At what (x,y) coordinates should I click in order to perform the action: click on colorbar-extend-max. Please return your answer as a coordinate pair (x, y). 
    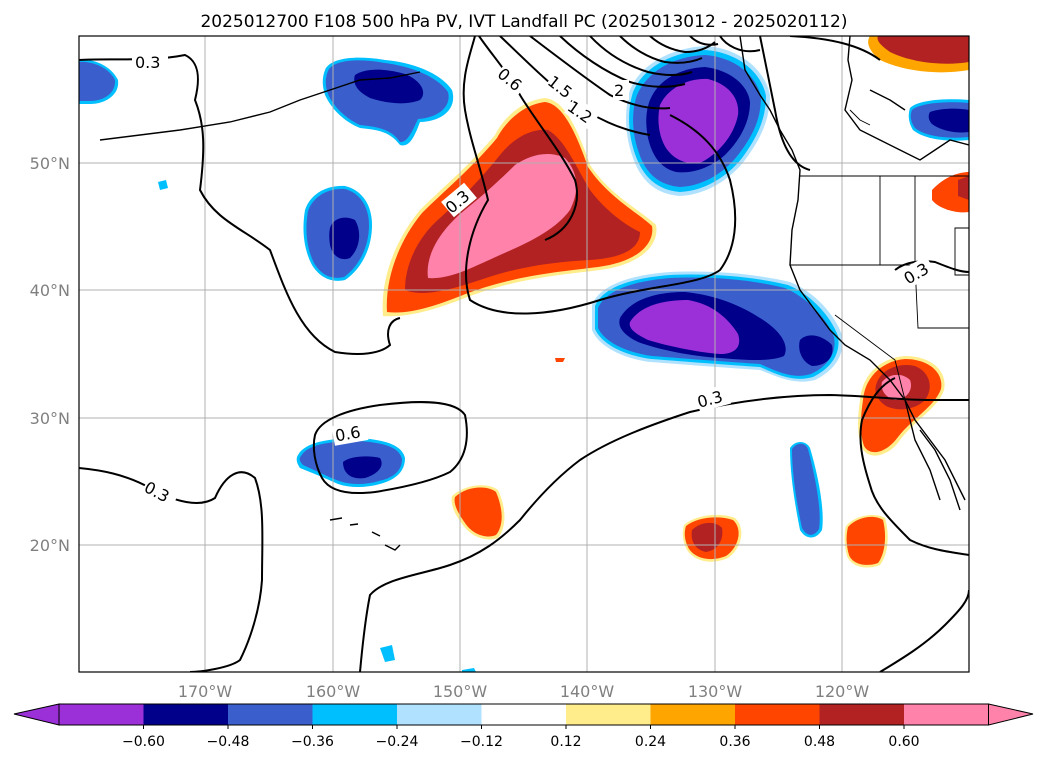
    Looking at the image, I should click on (1011, 714).